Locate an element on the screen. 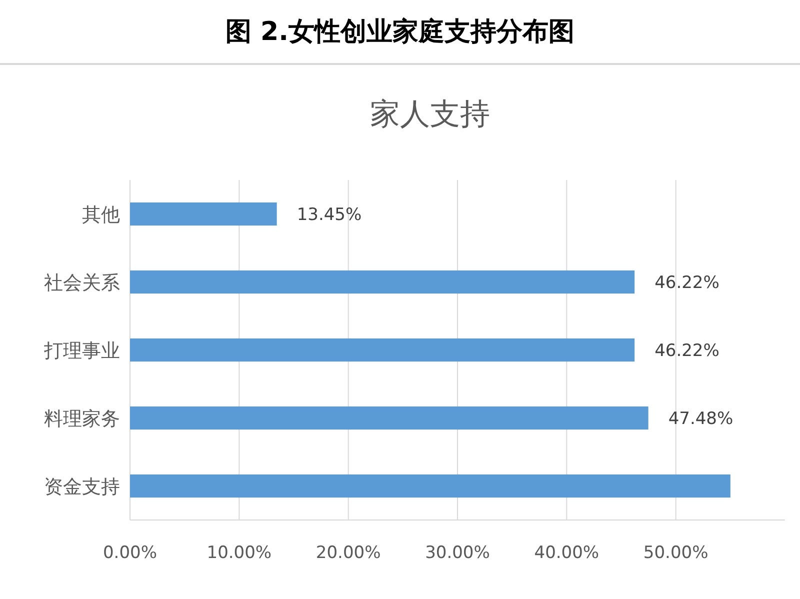  x-tick-label: 0.00% is located at coordinates (130, 553).